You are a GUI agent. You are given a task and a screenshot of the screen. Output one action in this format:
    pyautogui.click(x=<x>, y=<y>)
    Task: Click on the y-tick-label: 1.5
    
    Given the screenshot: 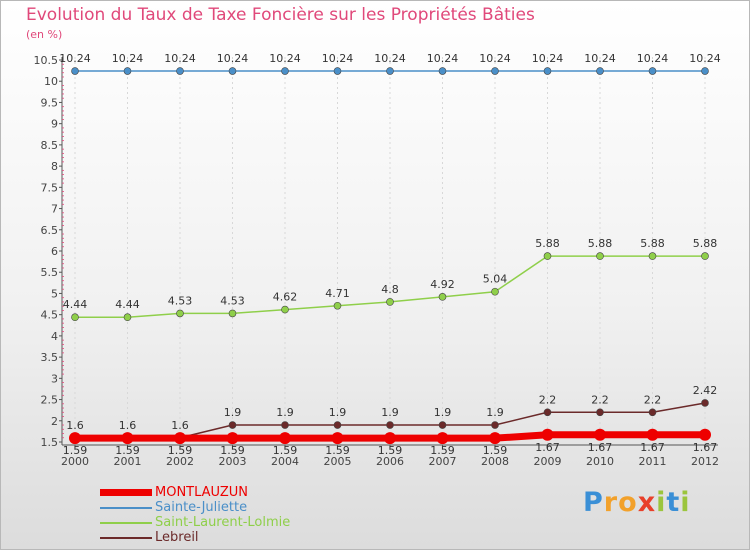 What is the action you would take?
    pyautogui.click(x=50, y=442)
    